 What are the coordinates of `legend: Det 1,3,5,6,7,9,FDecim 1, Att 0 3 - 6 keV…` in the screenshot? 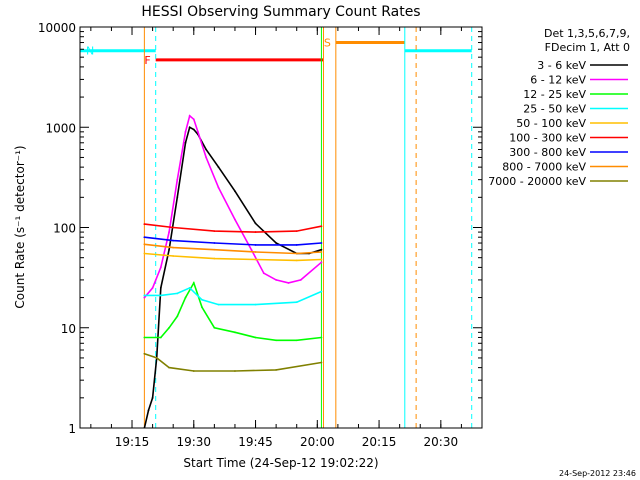 It's located at (559, 107).